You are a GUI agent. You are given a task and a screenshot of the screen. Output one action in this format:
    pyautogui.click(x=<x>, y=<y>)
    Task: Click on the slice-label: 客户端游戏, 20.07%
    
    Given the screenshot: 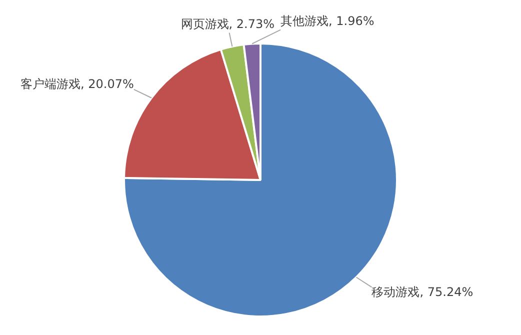 What is the action you would take?
    pyautogui.click(x=77, y=83)
    